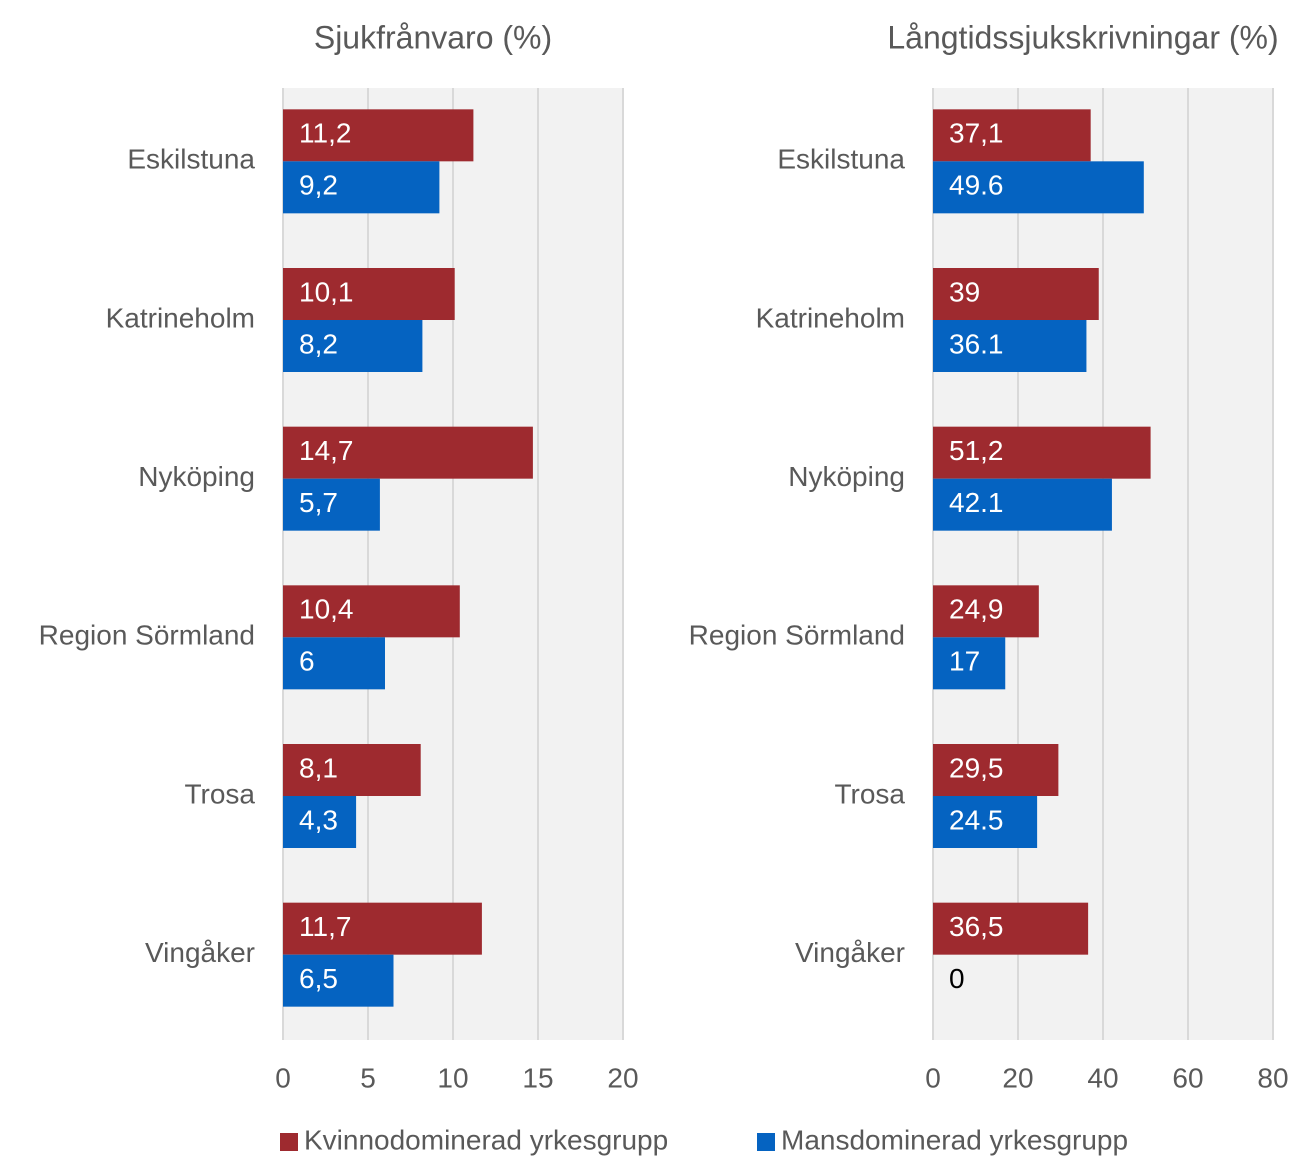 This screenshot has width=1308, height=1159. What do you see at coordinates (326, 609) in the screenshot?
I see `data-label: 10,4` at bounding box center [326, 609].